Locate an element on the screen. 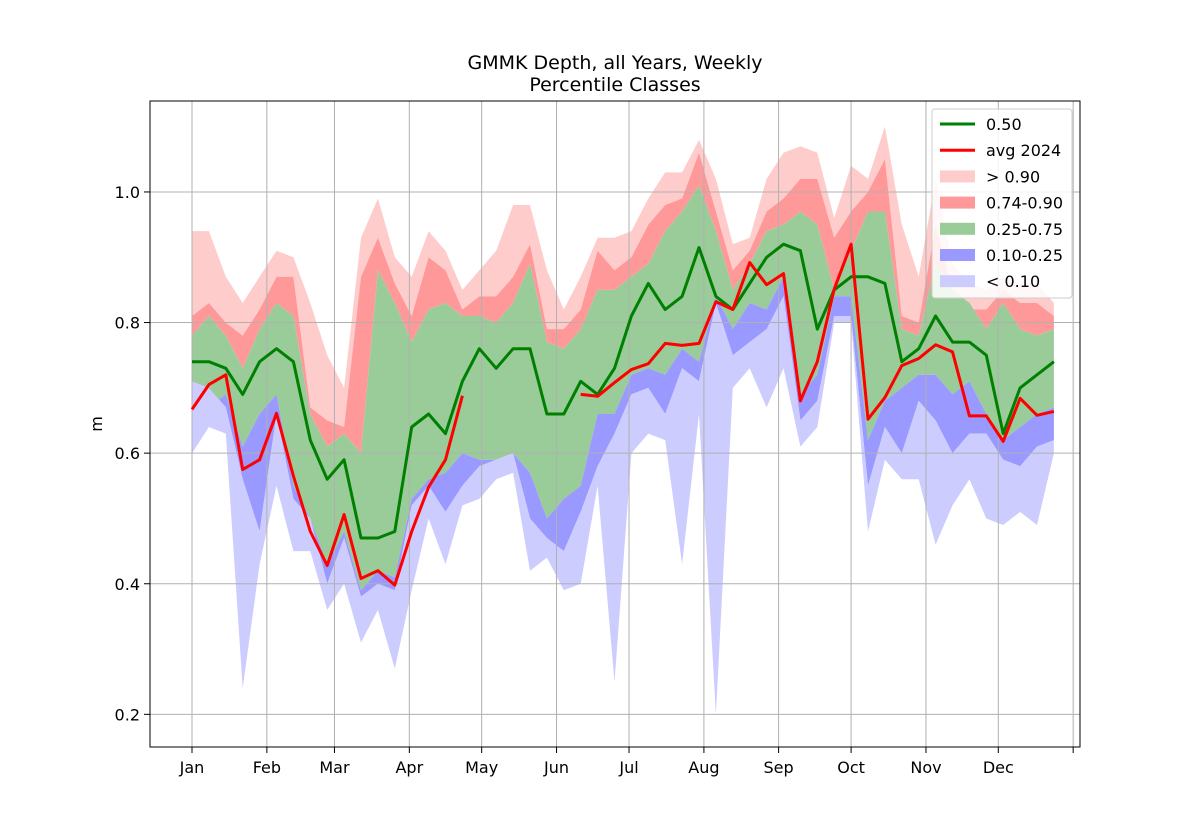 This screenshot has height=840, width=1200. chart-title-line2: Percentile Classes is located at coordinates (614, 85).